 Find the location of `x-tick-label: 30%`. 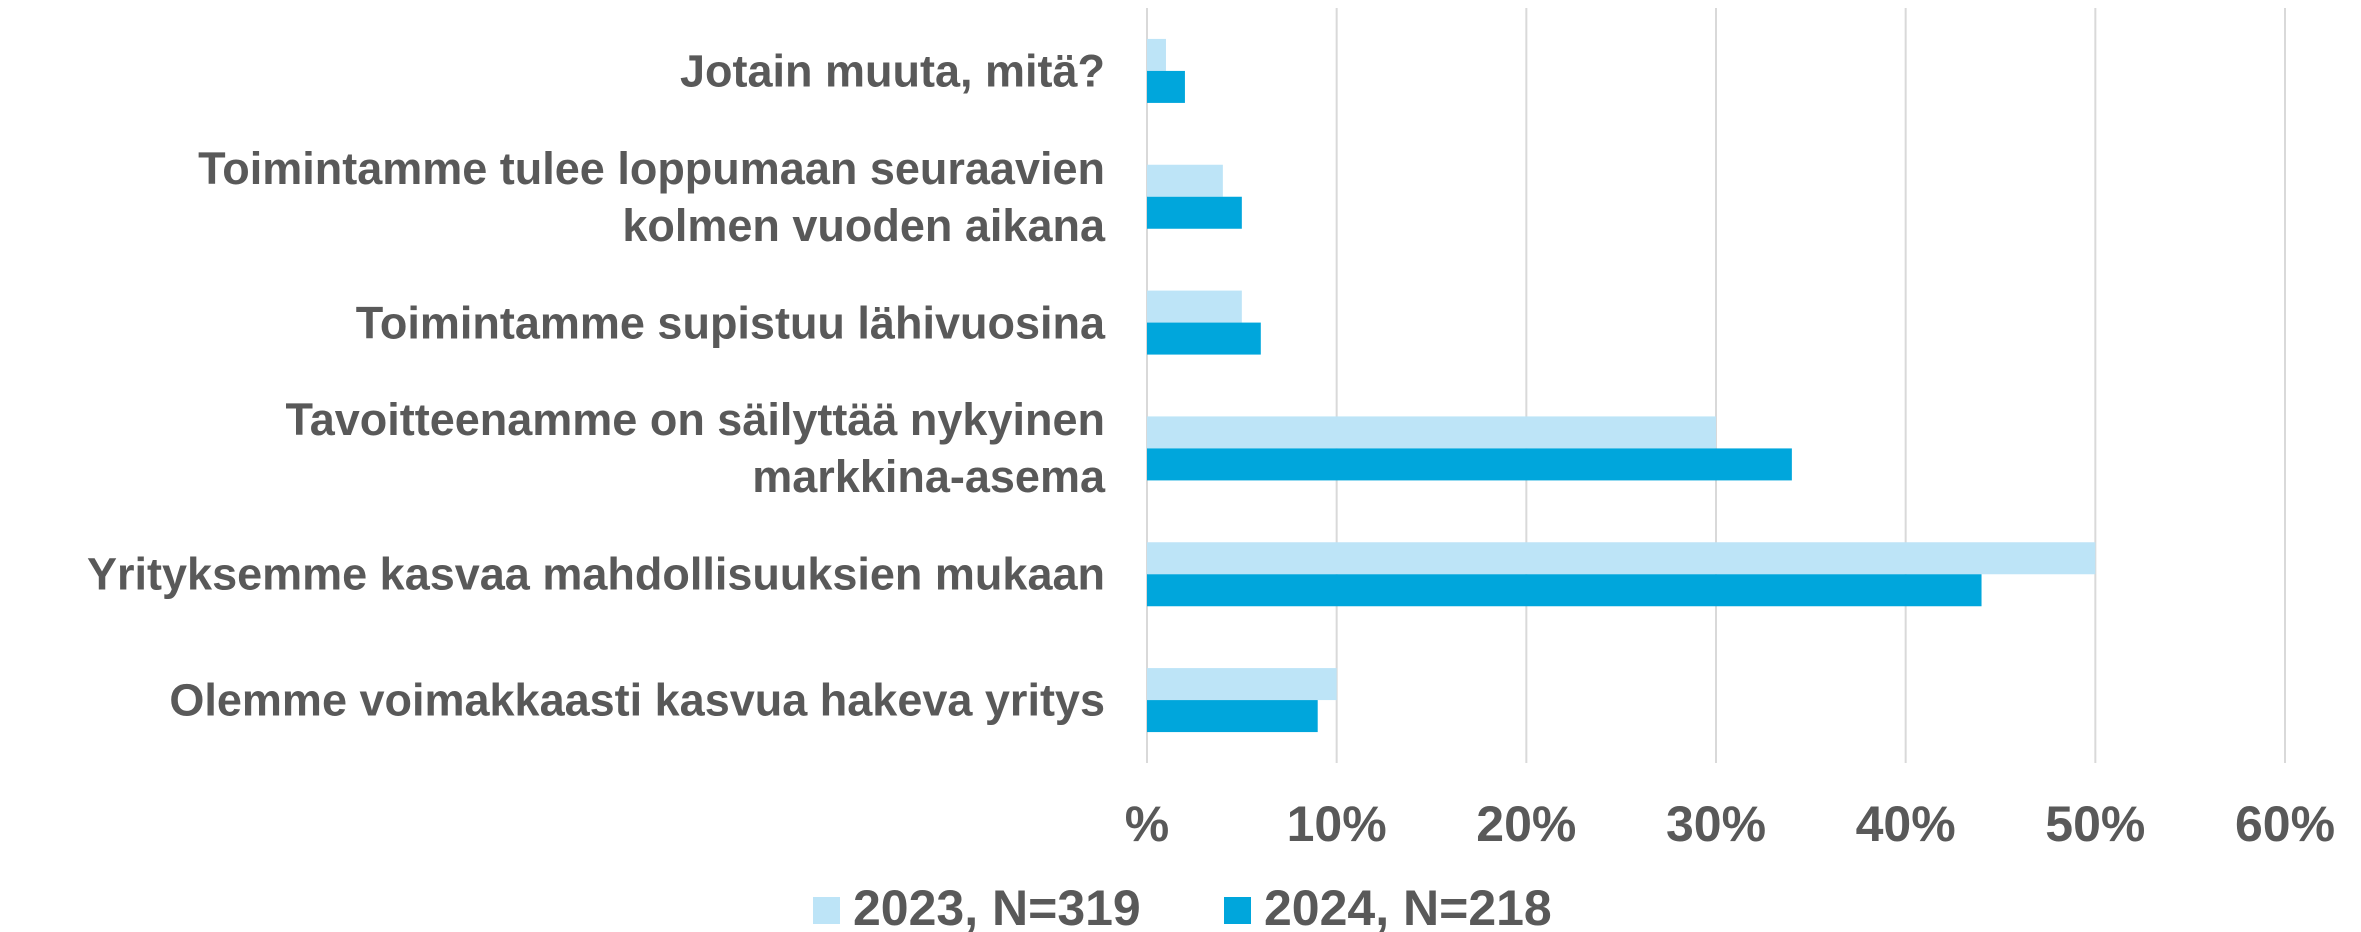

x-tick-label: 30% is located at coordinates (1716, 824).